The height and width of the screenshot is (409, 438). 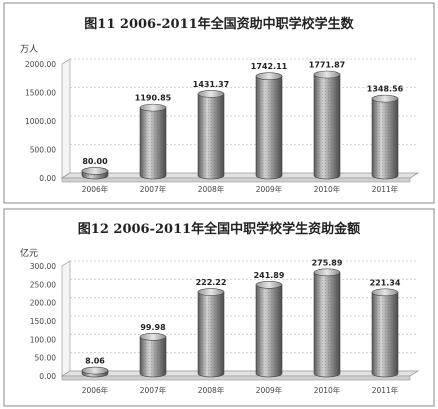 What do you see at coordinates (43, 266) in the screenshot?
I see `y-tick-label: 300.00` at bounding box center [43, 266].